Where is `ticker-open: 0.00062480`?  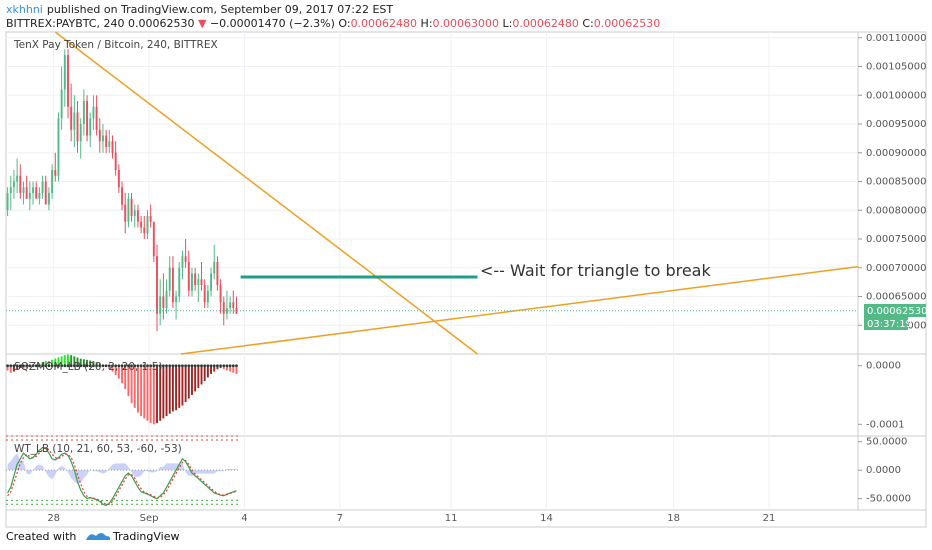
ticker-open: 0.00062480 is located at coordinates (384, 23).